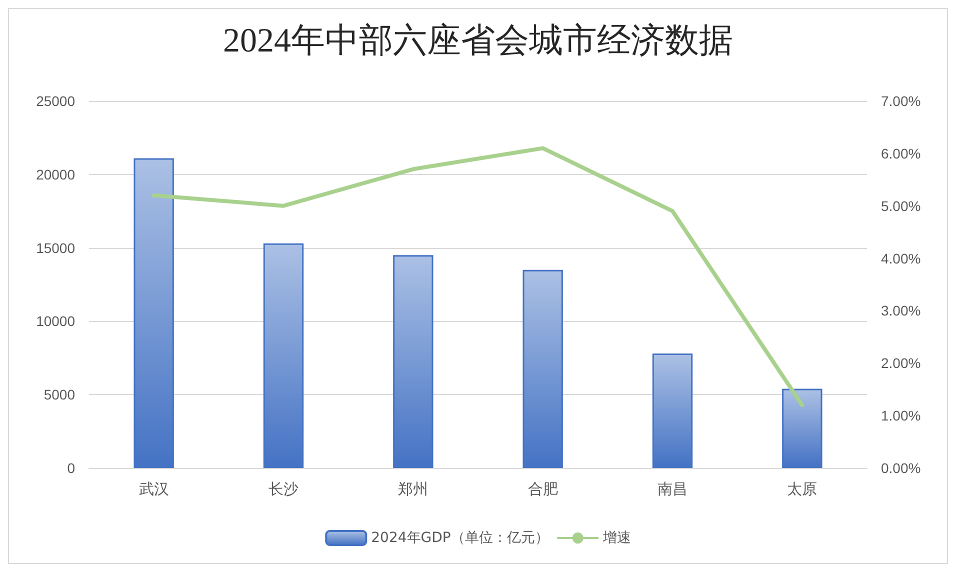  What do you see at coordinates (901, 468) in the screenshot?
I see `y2-tick-label: 0.00%` at bounding box center [901, 468].